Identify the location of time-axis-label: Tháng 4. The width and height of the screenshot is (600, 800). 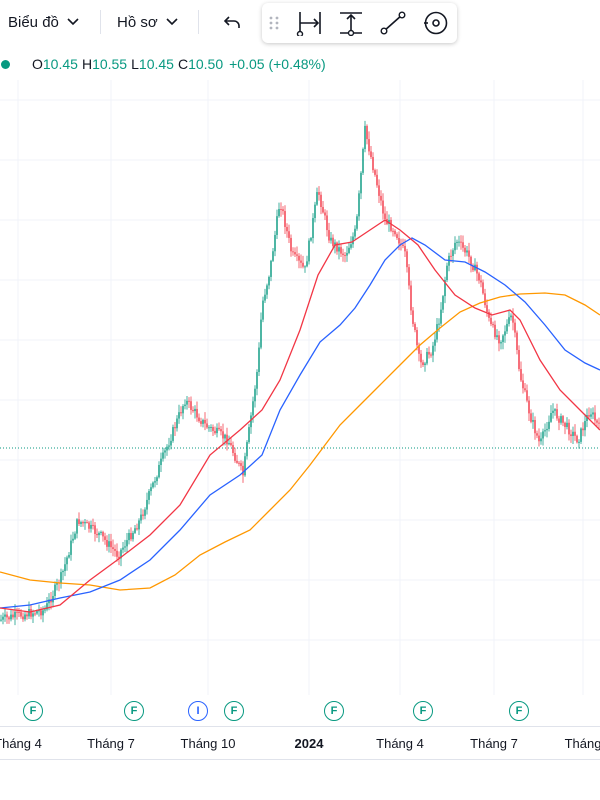
(21, 743).